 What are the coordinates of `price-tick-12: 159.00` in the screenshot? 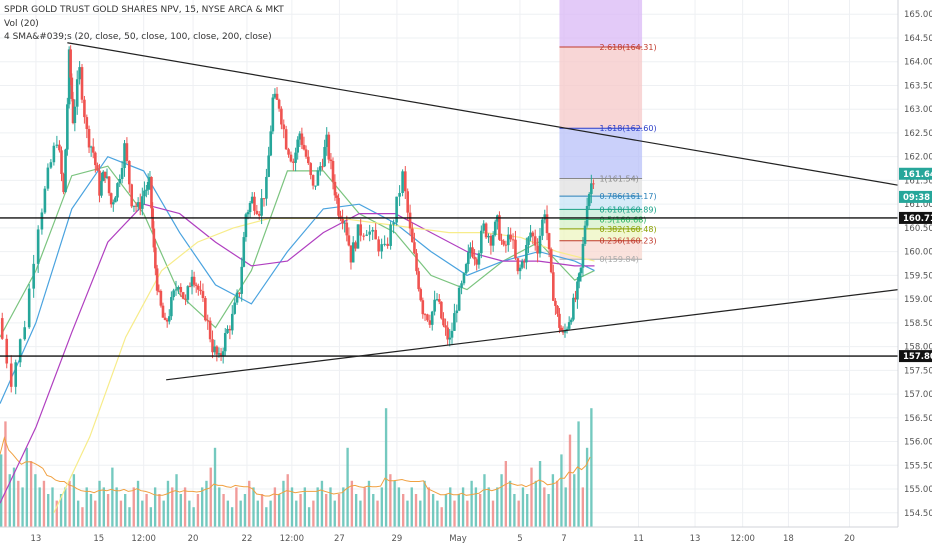 It's located at (918, 300).